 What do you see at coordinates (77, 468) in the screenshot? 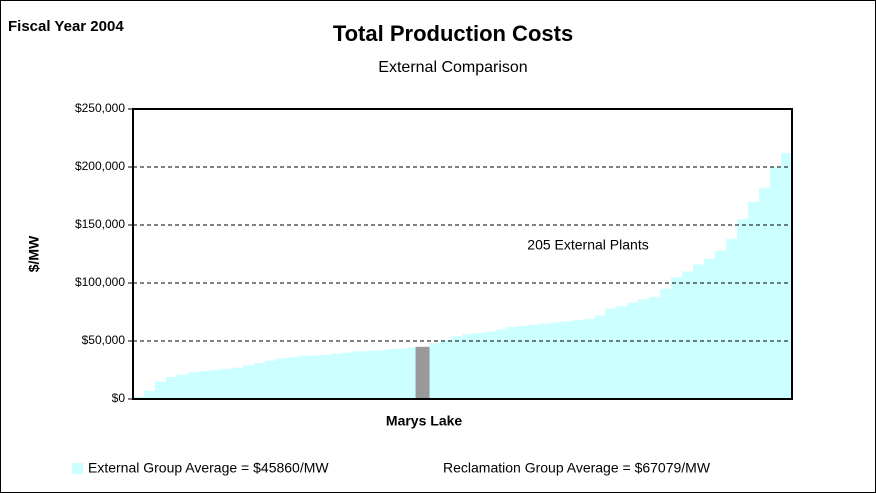
I see `legend-swatch` at bounding box center [77, 468].